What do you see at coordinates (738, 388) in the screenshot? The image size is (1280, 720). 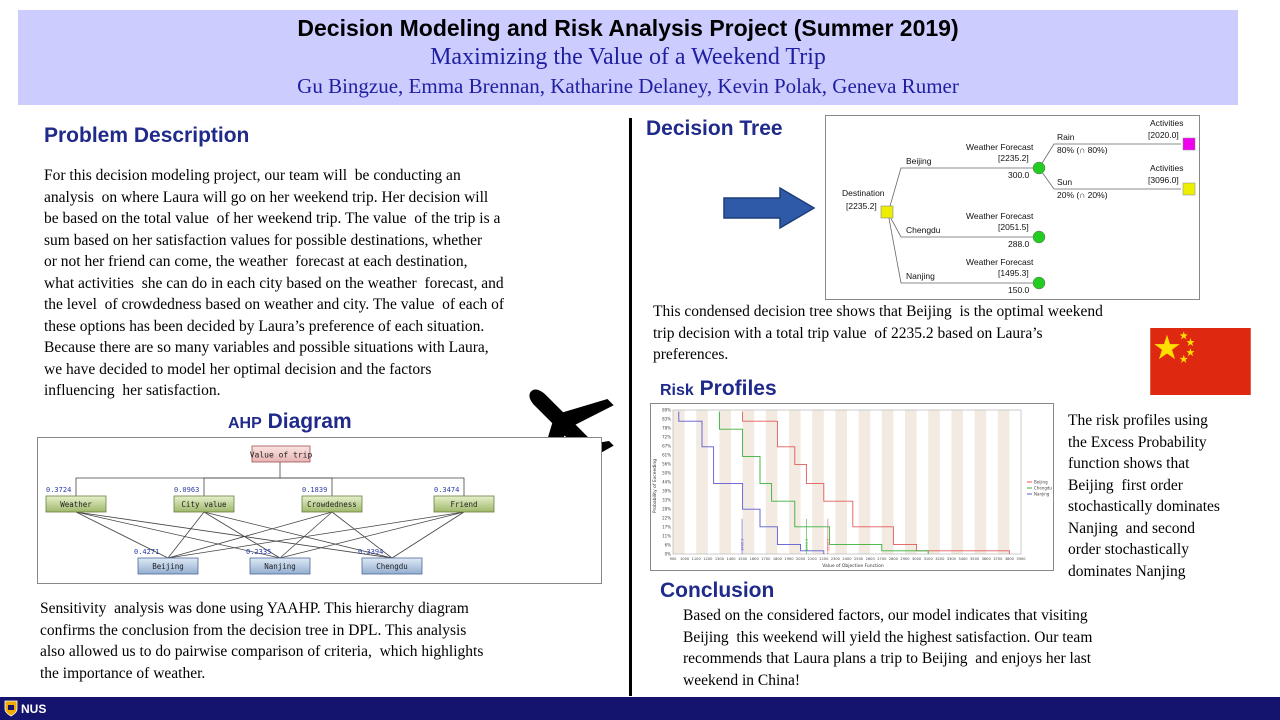 I see `risk-title-main: Profiles` at bounding box center [738, 388].